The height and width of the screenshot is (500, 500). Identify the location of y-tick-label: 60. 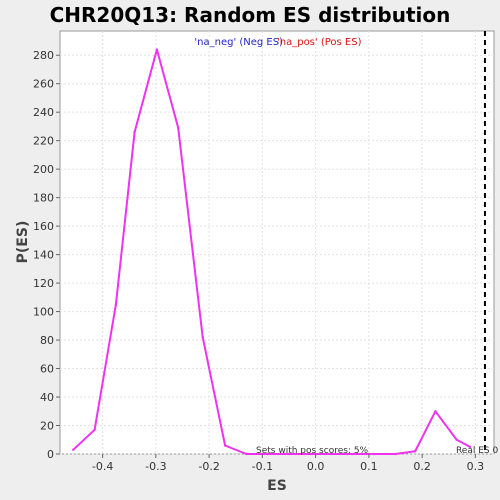
(47, 369).